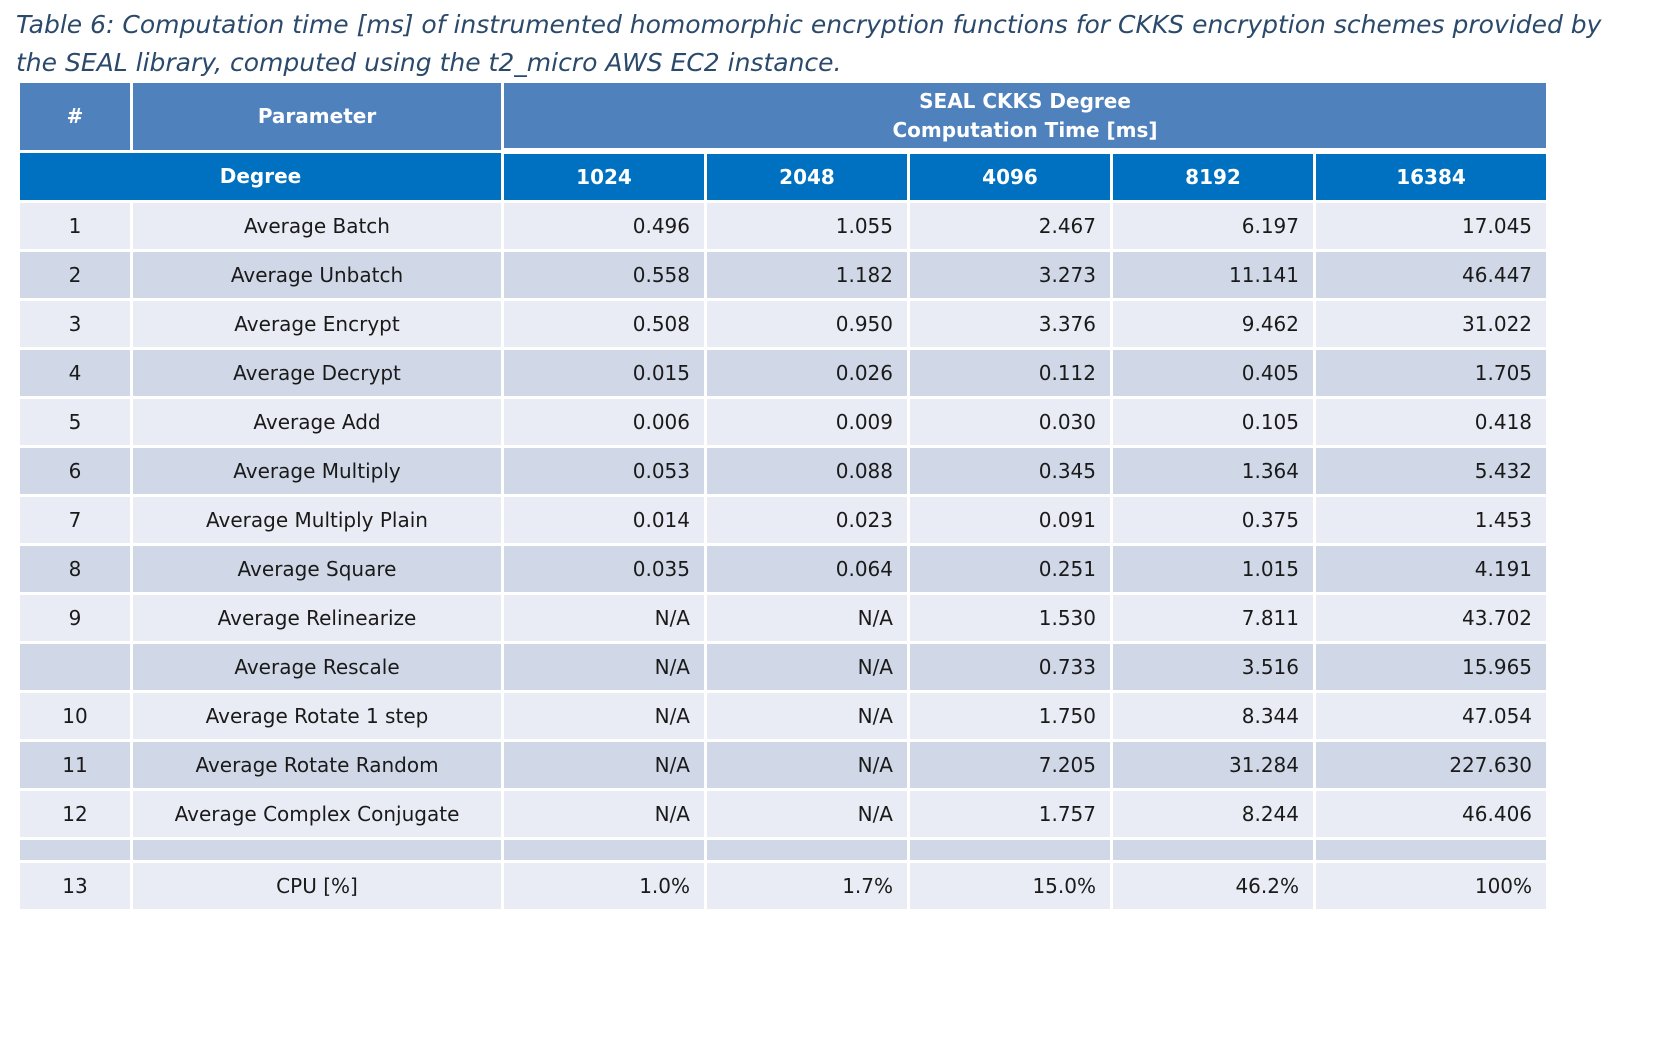 The width and height of the screenshot is (1662, 1040). Describe the element at coordinates (807, 324) in the screenshot. I see `cell-value: 0.950` at that location.